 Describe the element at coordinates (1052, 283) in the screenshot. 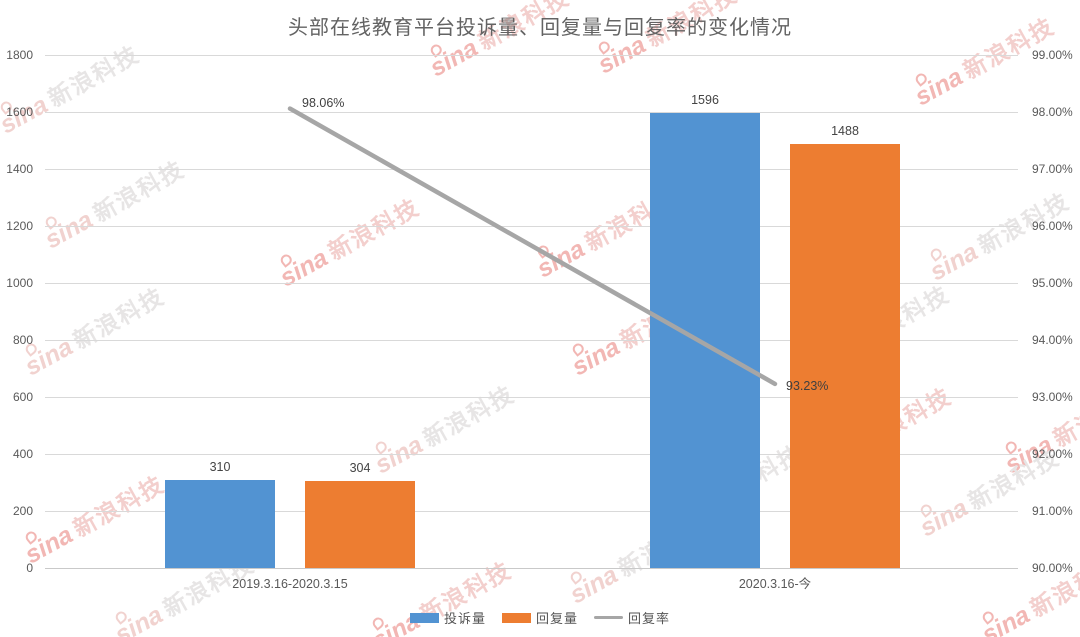

I see `right-axis-tick: 95.00%` at that location.